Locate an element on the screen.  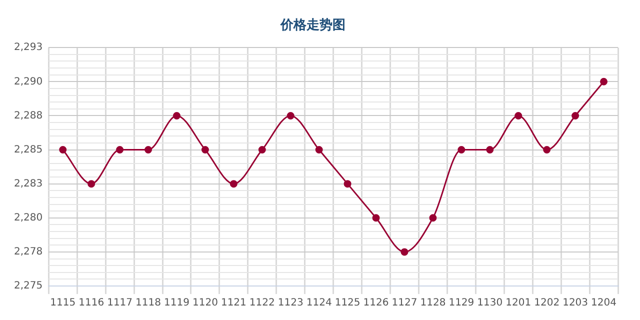
x-tick-label: 1204 is located at coordinates (603, 303).